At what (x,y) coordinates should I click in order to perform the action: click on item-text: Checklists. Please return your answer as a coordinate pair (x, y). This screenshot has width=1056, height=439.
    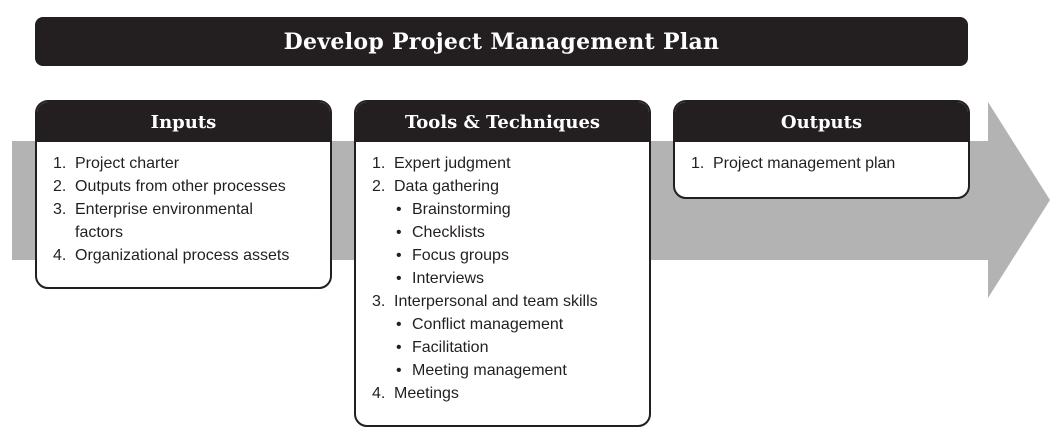
    Looking at the image, I should click on (448, 232).